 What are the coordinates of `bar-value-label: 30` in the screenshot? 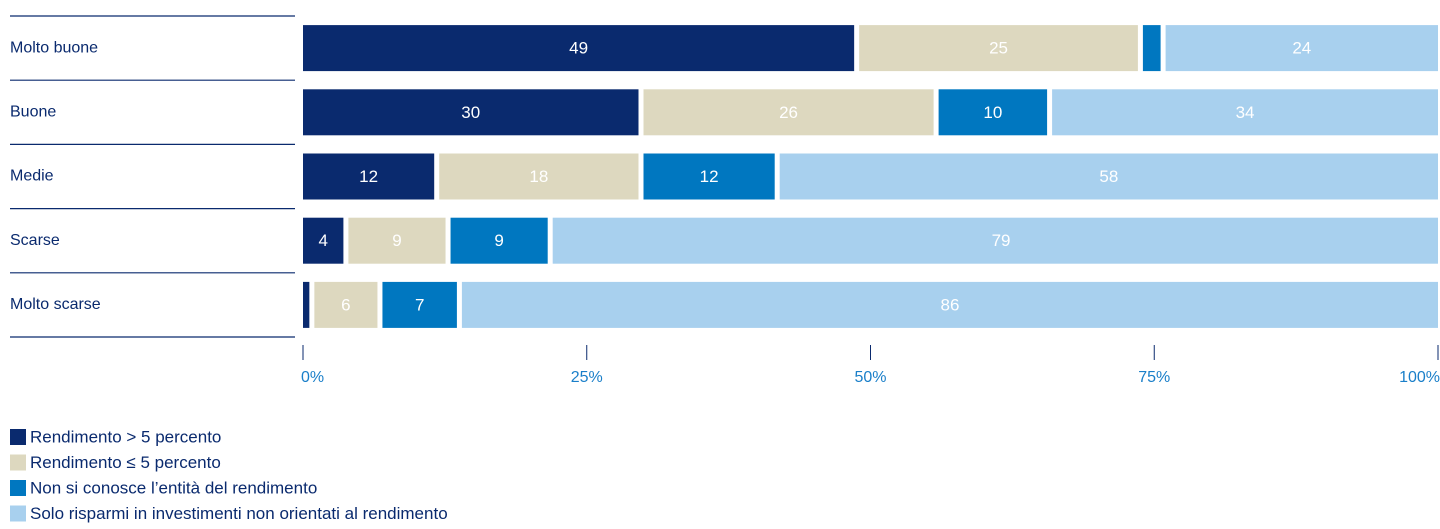 It's located at (470, 112).